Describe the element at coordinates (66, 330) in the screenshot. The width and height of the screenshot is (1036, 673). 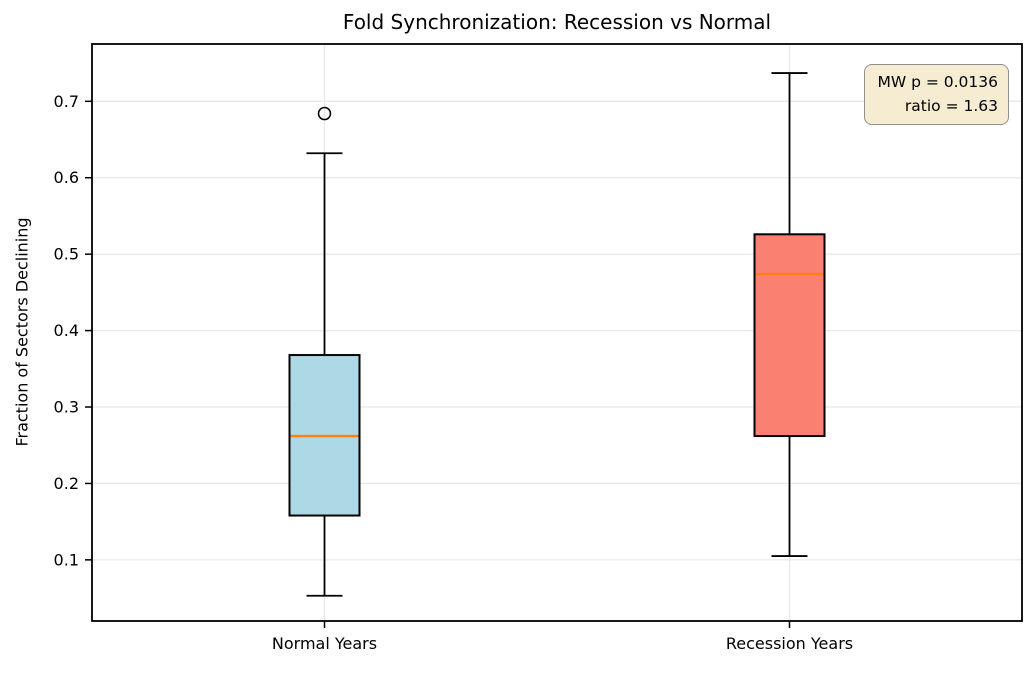
I see `y-tick-label: 0.4` at that location.